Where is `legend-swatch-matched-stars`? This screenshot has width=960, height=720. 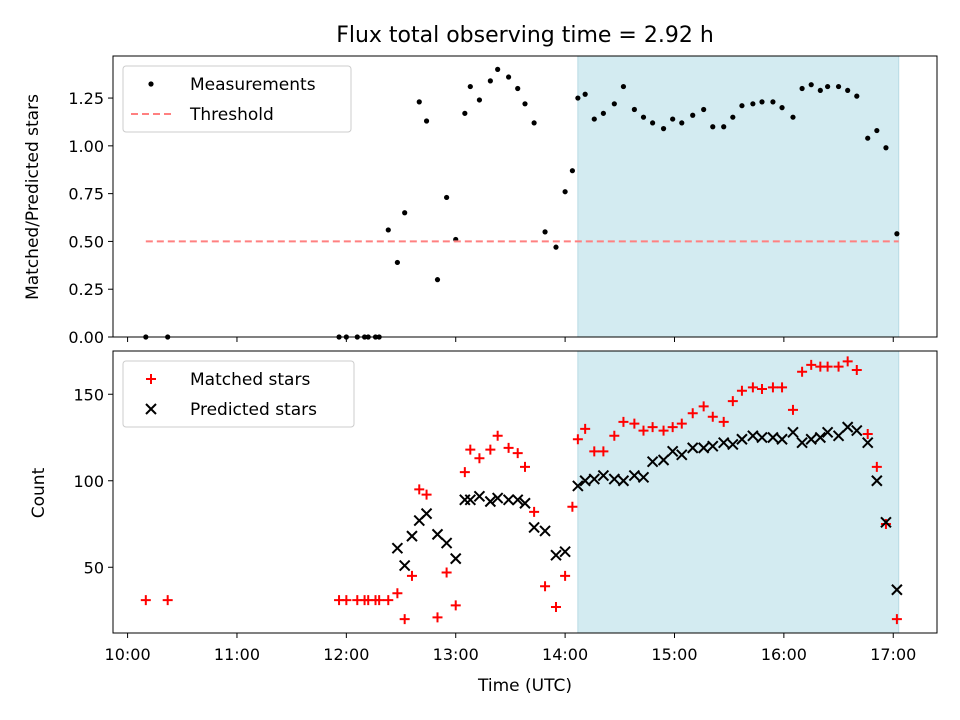
legend-swatch-matched-stars is located at coordinates (151, 379).